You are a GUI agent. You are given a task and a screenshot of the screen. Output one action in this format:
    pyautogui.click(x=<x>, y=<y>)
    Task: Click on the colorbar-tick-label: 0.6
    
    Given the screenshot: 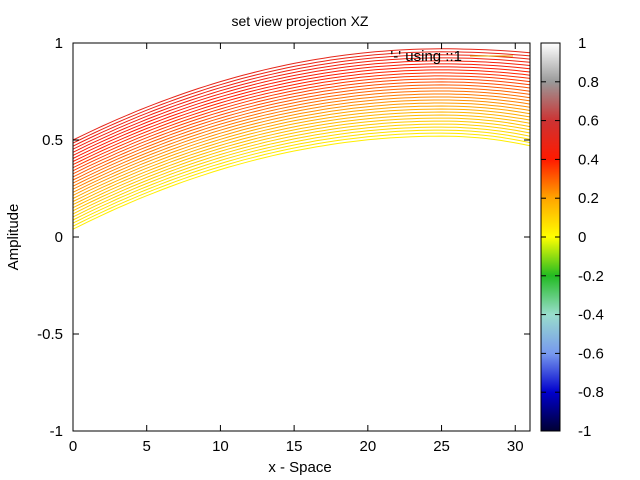 What is the action you would take?
    pyautogui.click(x=588, y=121)
    